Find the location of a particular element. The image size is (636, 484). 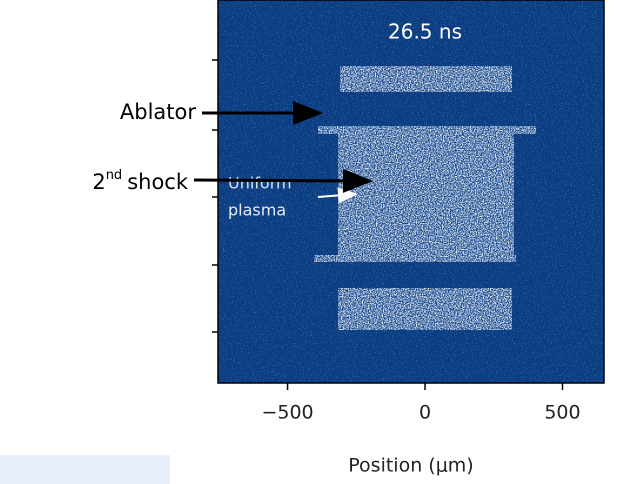

annotation-part: nd is located at coordinates (114, 175).